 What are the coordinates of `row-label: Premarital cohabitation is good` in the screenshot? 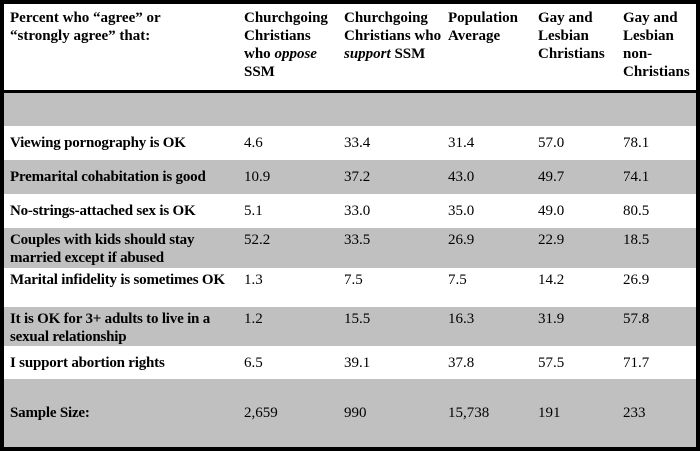 It's located at (108, 177).